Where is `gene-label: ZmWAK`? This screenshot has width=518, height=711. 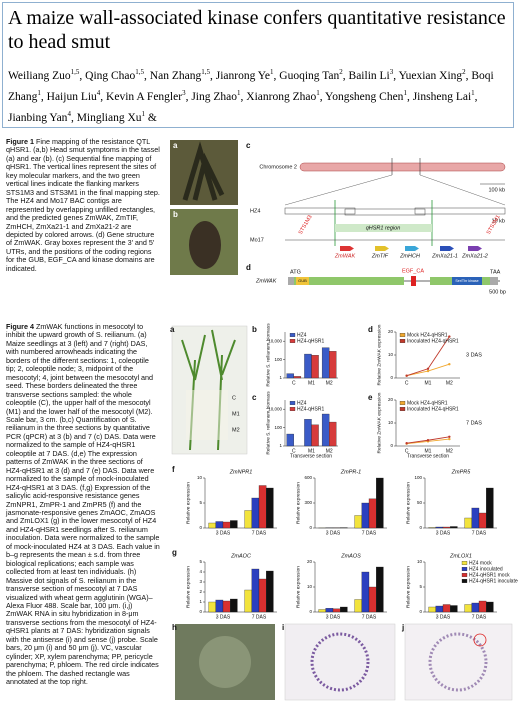 gene-label: ZmWAK is located at coordinates (345, 256).